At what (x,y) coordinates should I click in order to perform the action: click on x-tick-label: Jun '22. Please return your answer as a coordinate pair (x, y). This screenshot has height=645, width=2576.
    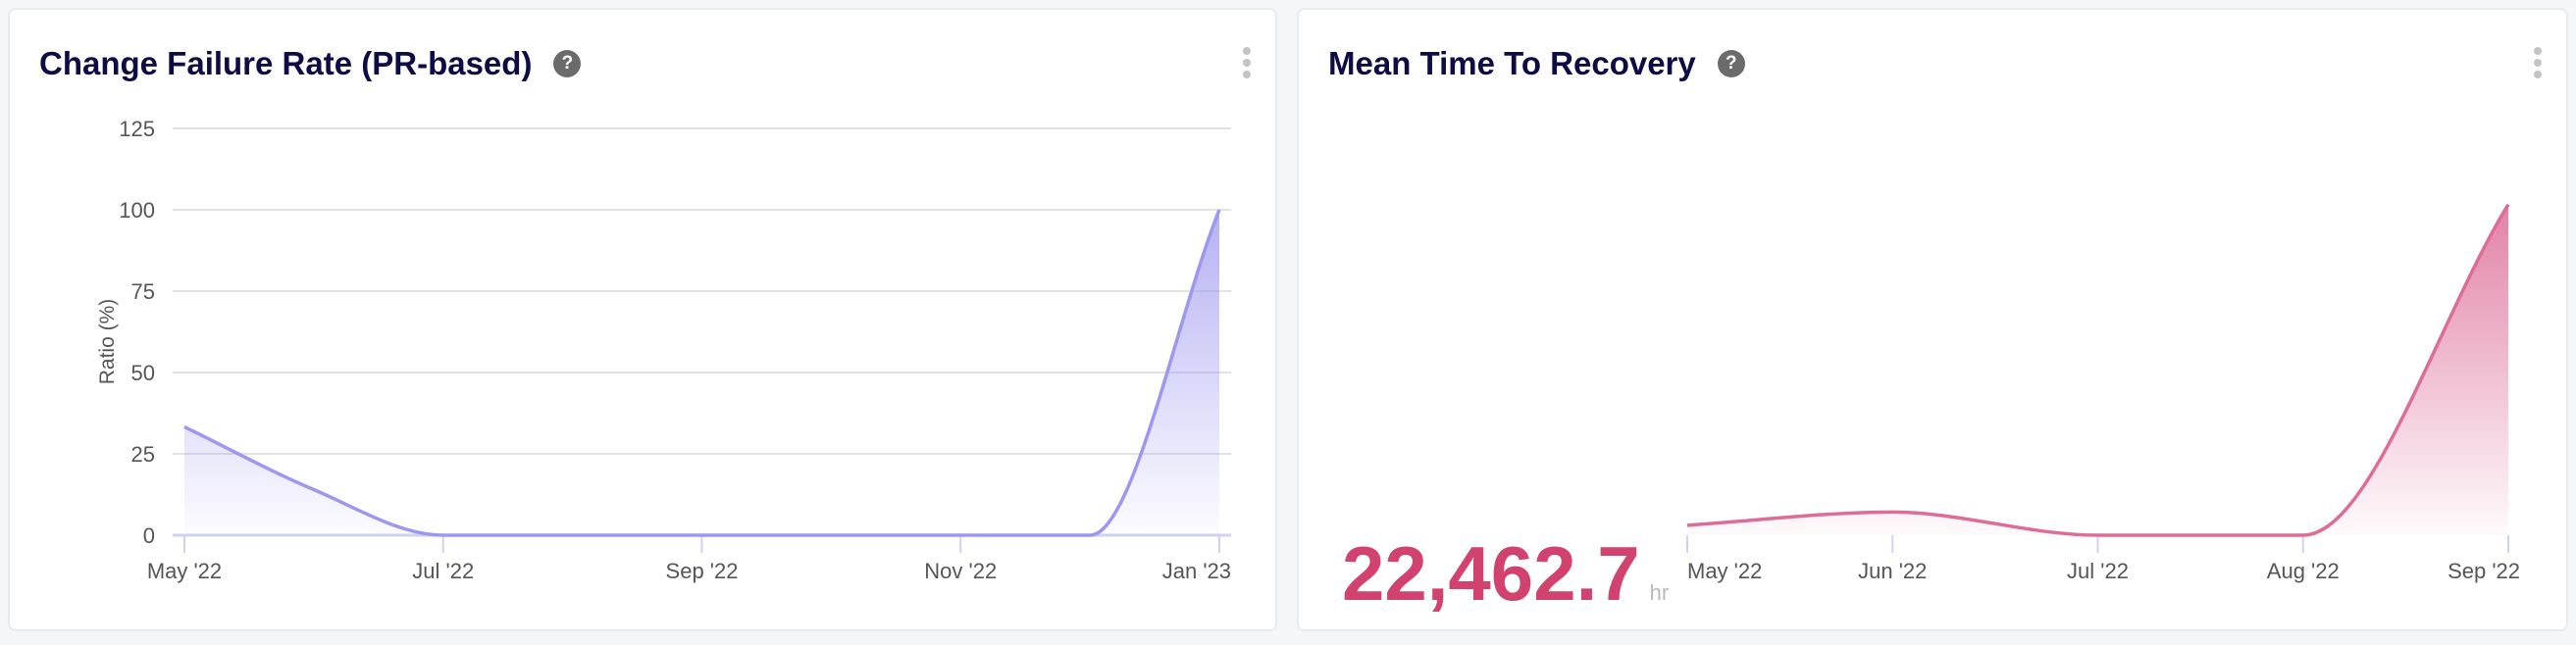
    Looking at the image, I should click on (1892, 571).